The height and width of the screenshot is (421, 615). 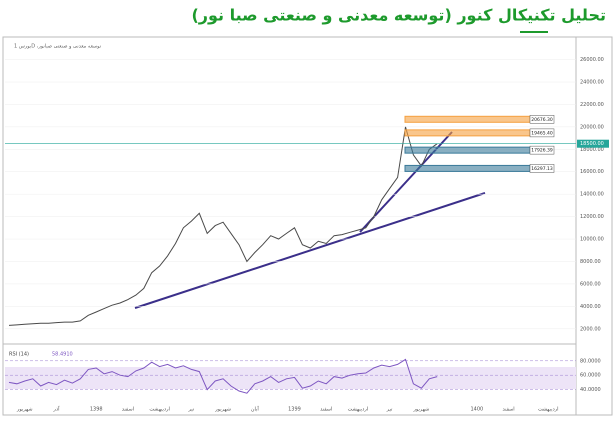 What do you see at coordinates (477, 410) in the screenshot?
I see `x-tick-label: 1400` at bounding box center [477, 410].